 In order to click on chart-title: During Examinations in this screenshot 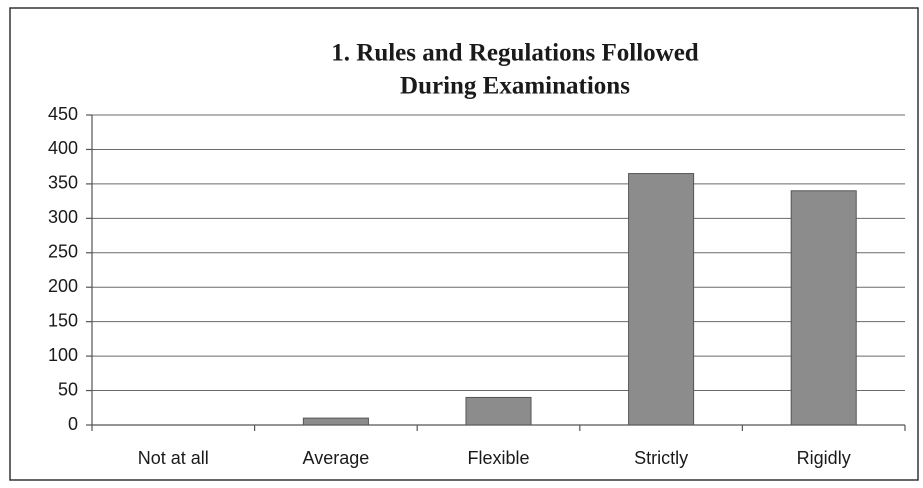, I will do `click(515, 86)`.